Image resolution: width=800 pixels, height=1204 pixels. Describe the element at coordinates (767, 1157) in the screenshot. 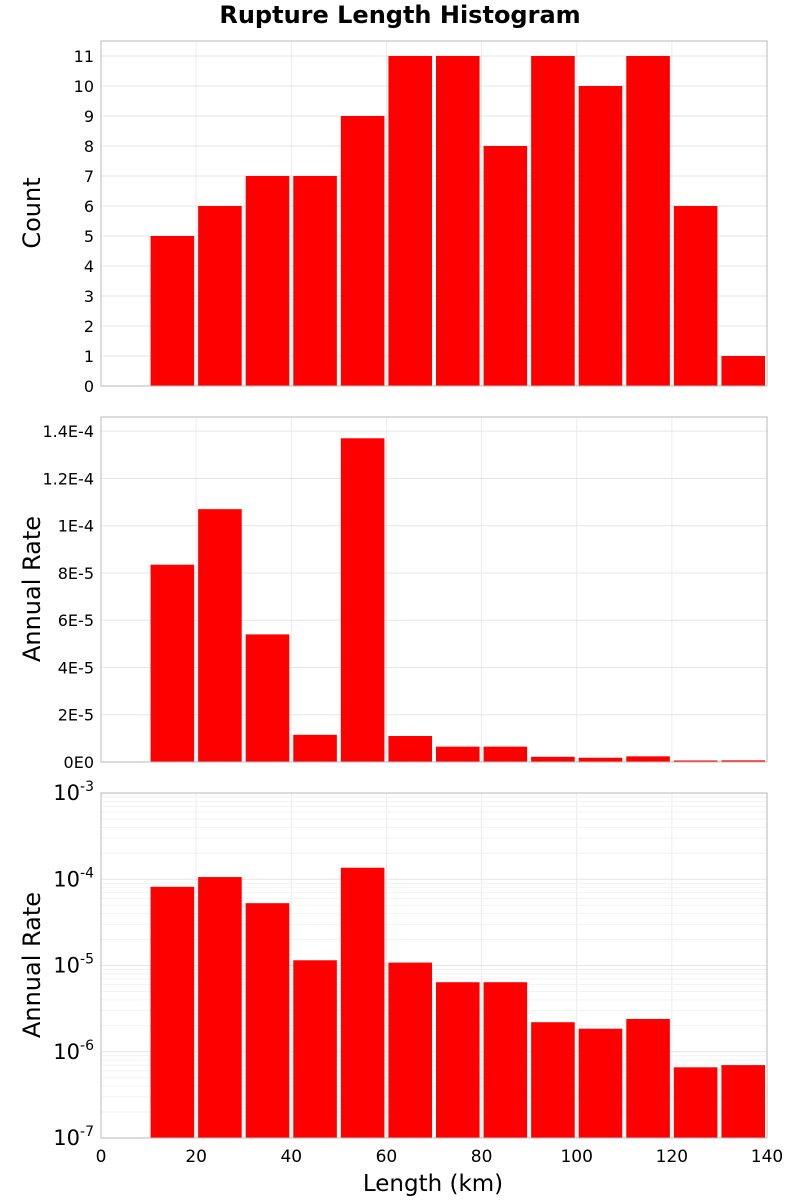

I see `x-tick-label: 140` at that location.